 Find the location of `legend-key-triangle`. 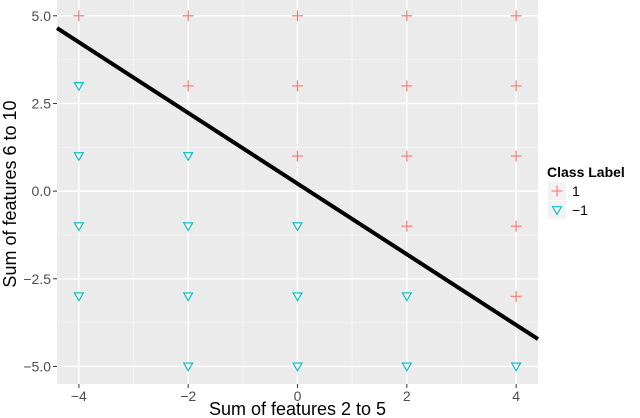

legend-key-triangle is located at coordinates (557, 211).